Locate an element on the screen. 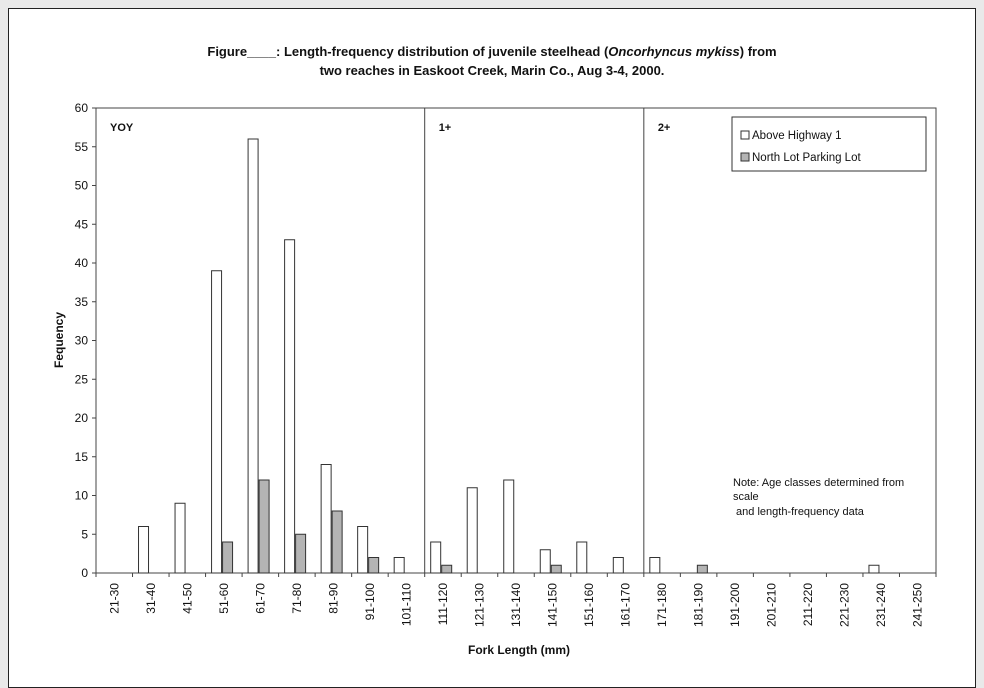 The width and height of the screenshot is (984, 688). x-tick-label: 111-120 is located at coordinates (443, 604).